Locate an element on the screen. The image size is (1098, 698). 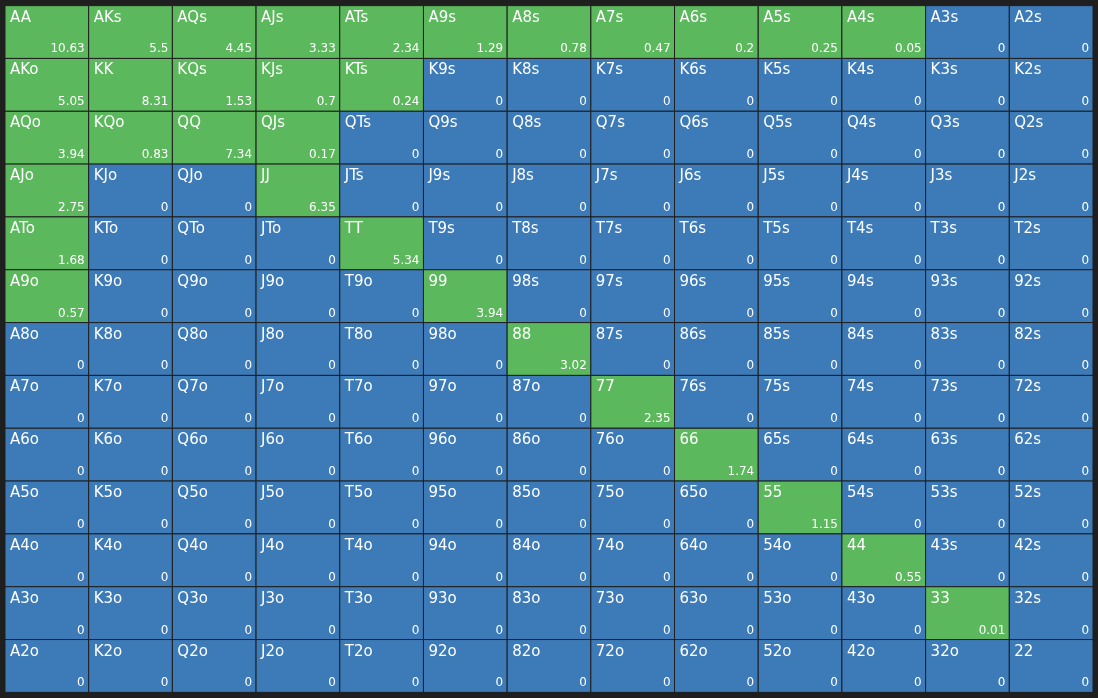
annotation: 73s is located at coordinates (944, 386).